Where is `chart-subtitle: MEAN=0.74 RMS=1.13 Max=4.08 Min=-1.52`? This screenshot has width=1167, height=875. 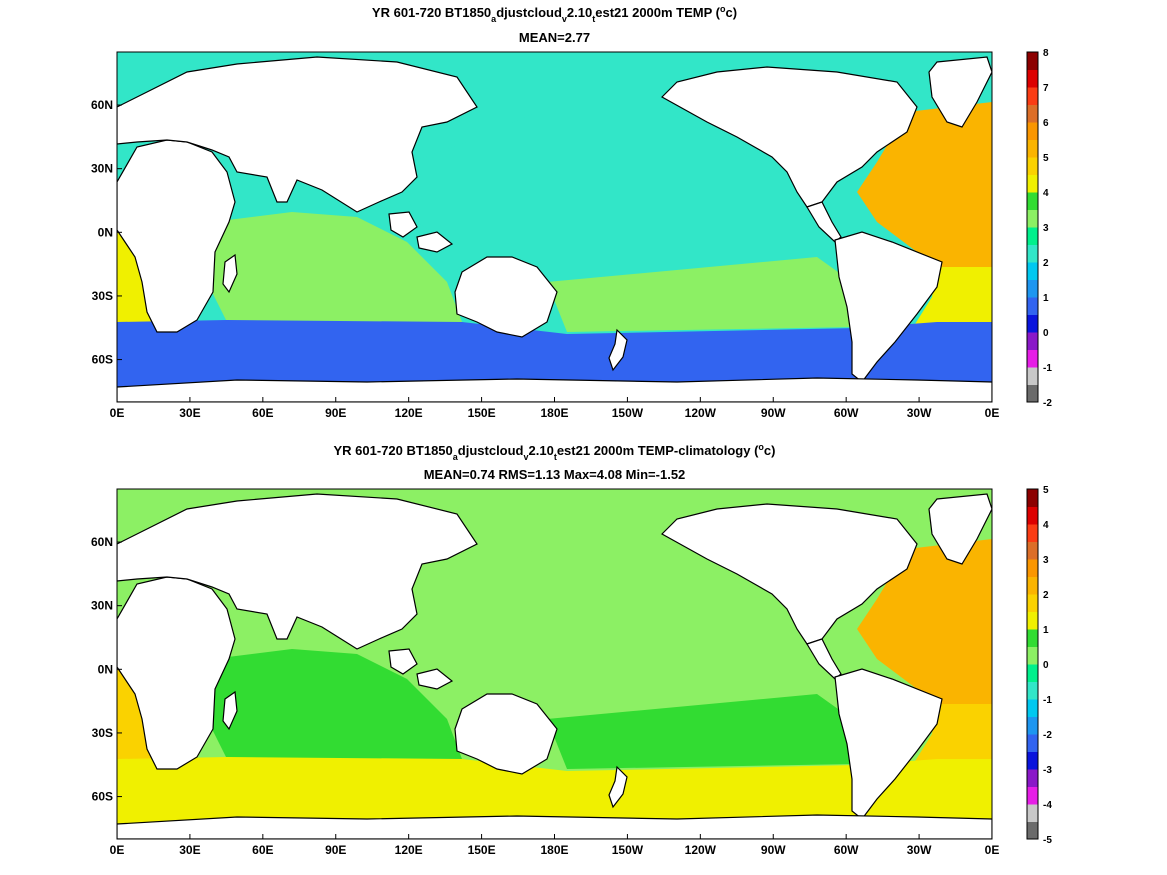 chart-subtitle: MEAN=0.74 RMS=1.13 Max=4.08 Min=-1.52 is located at coordinates (555, 474).